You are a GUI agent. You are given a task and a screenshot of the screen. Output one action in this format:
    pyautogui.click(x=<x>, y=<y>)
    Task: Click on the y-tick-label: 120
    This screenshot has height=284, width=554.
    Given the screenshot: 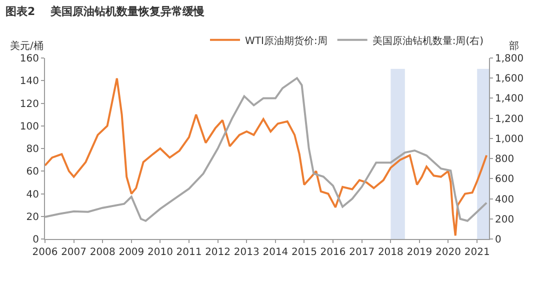 What is the action you would take?
    pyautogui.click(x=29, y=104)
    